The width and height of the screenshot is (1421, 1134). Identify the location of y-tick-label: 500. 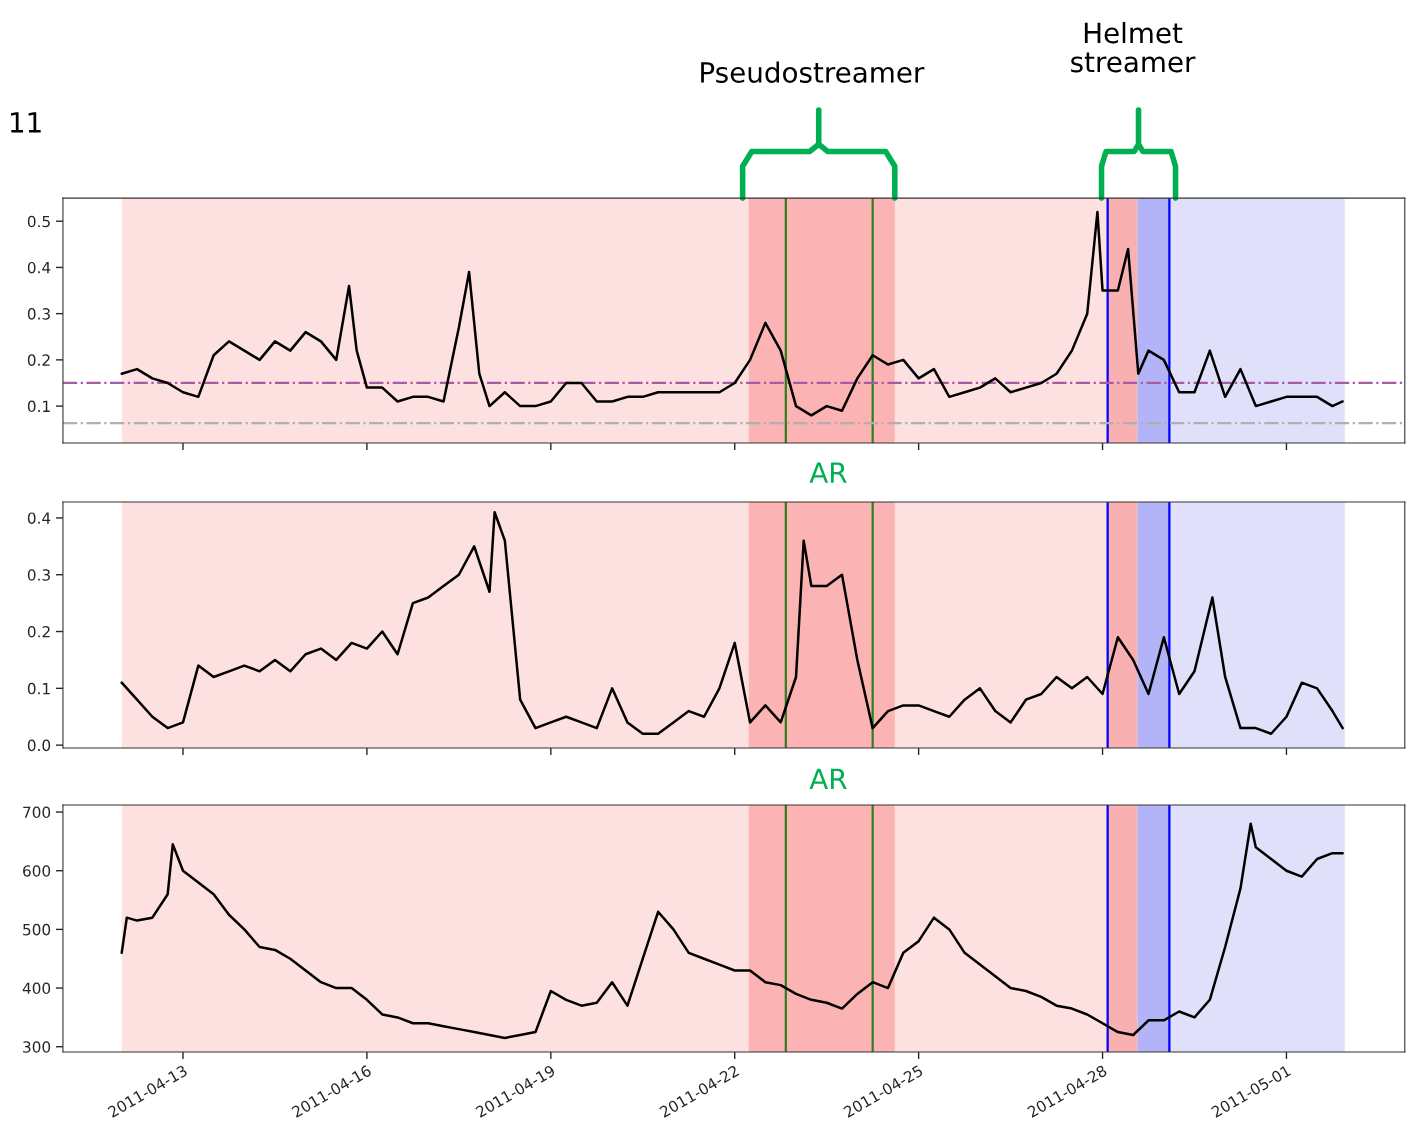
(37, 929).